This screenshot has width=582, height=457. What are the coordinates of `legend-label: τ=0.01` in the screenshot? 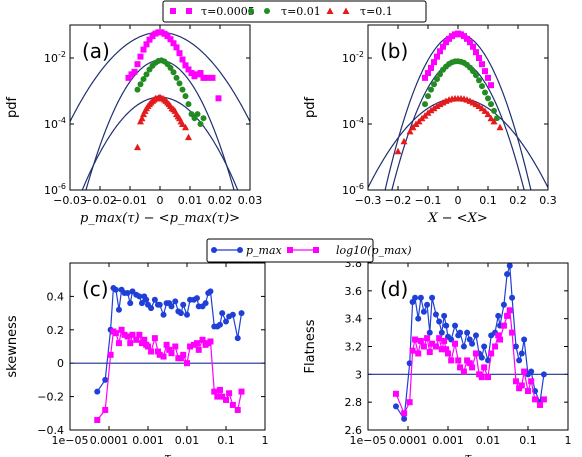 It's located at (301, 11).